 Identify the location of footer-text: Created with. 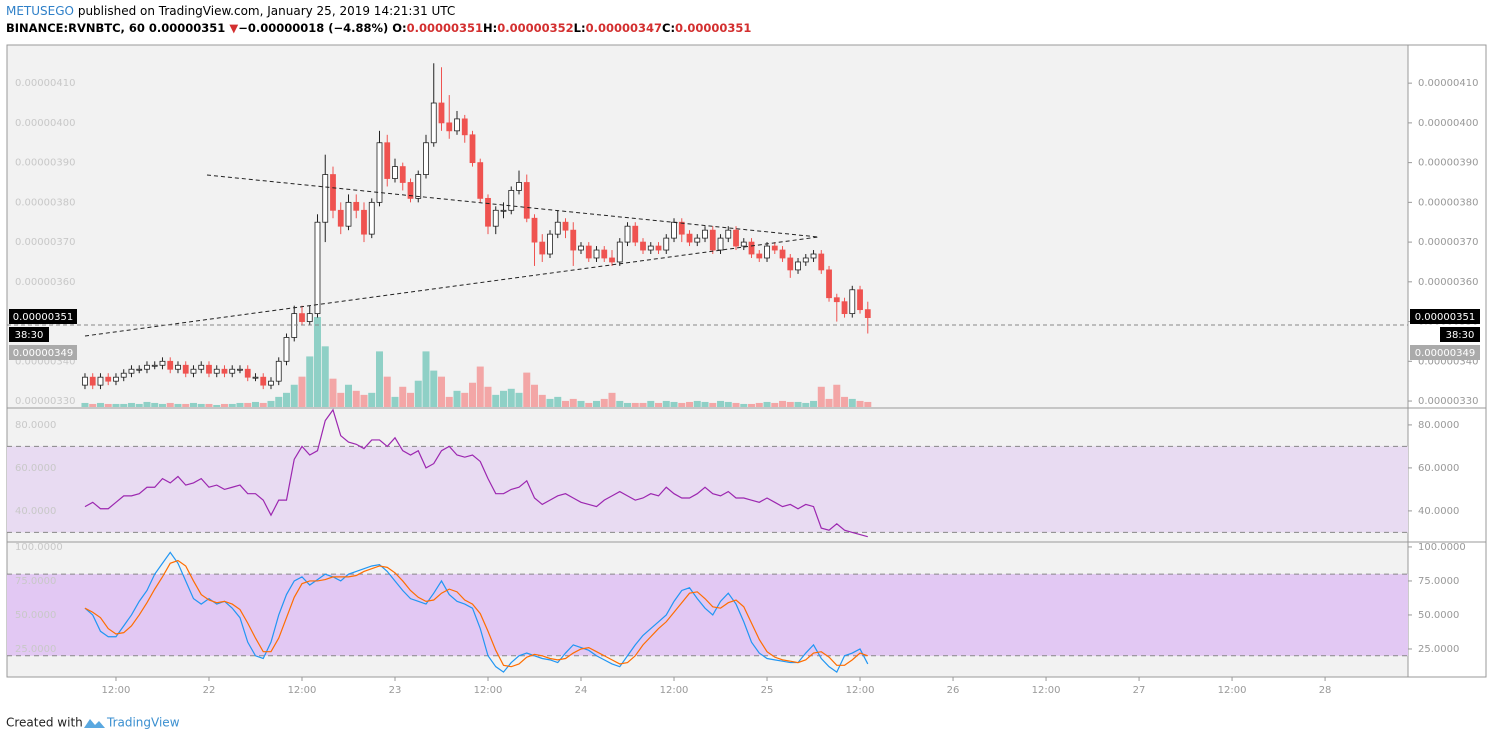
(44, 723).